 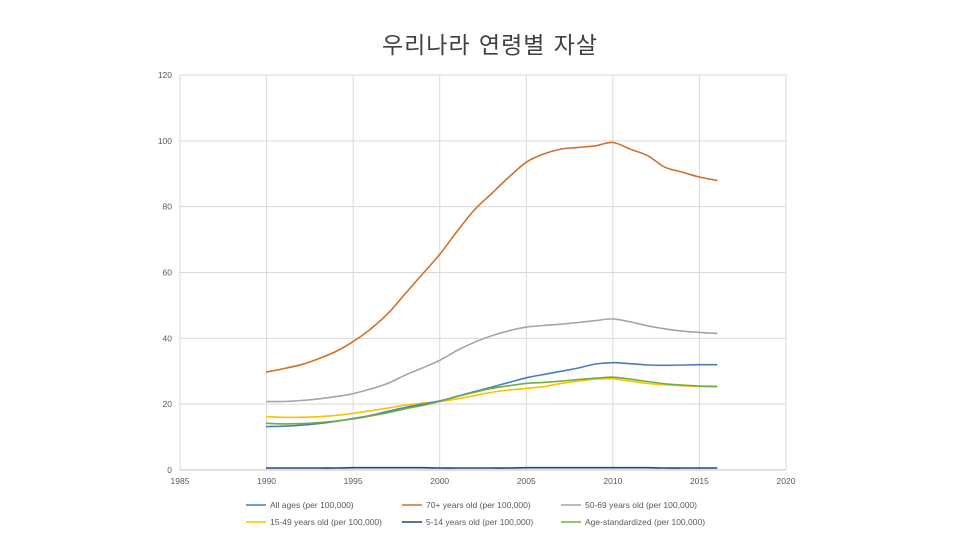 What do you see at coordinates (478, 505) in the screenshot?
I see `legend-label: 70+ years old (per 100,000)` at bounding box center [478, 505].